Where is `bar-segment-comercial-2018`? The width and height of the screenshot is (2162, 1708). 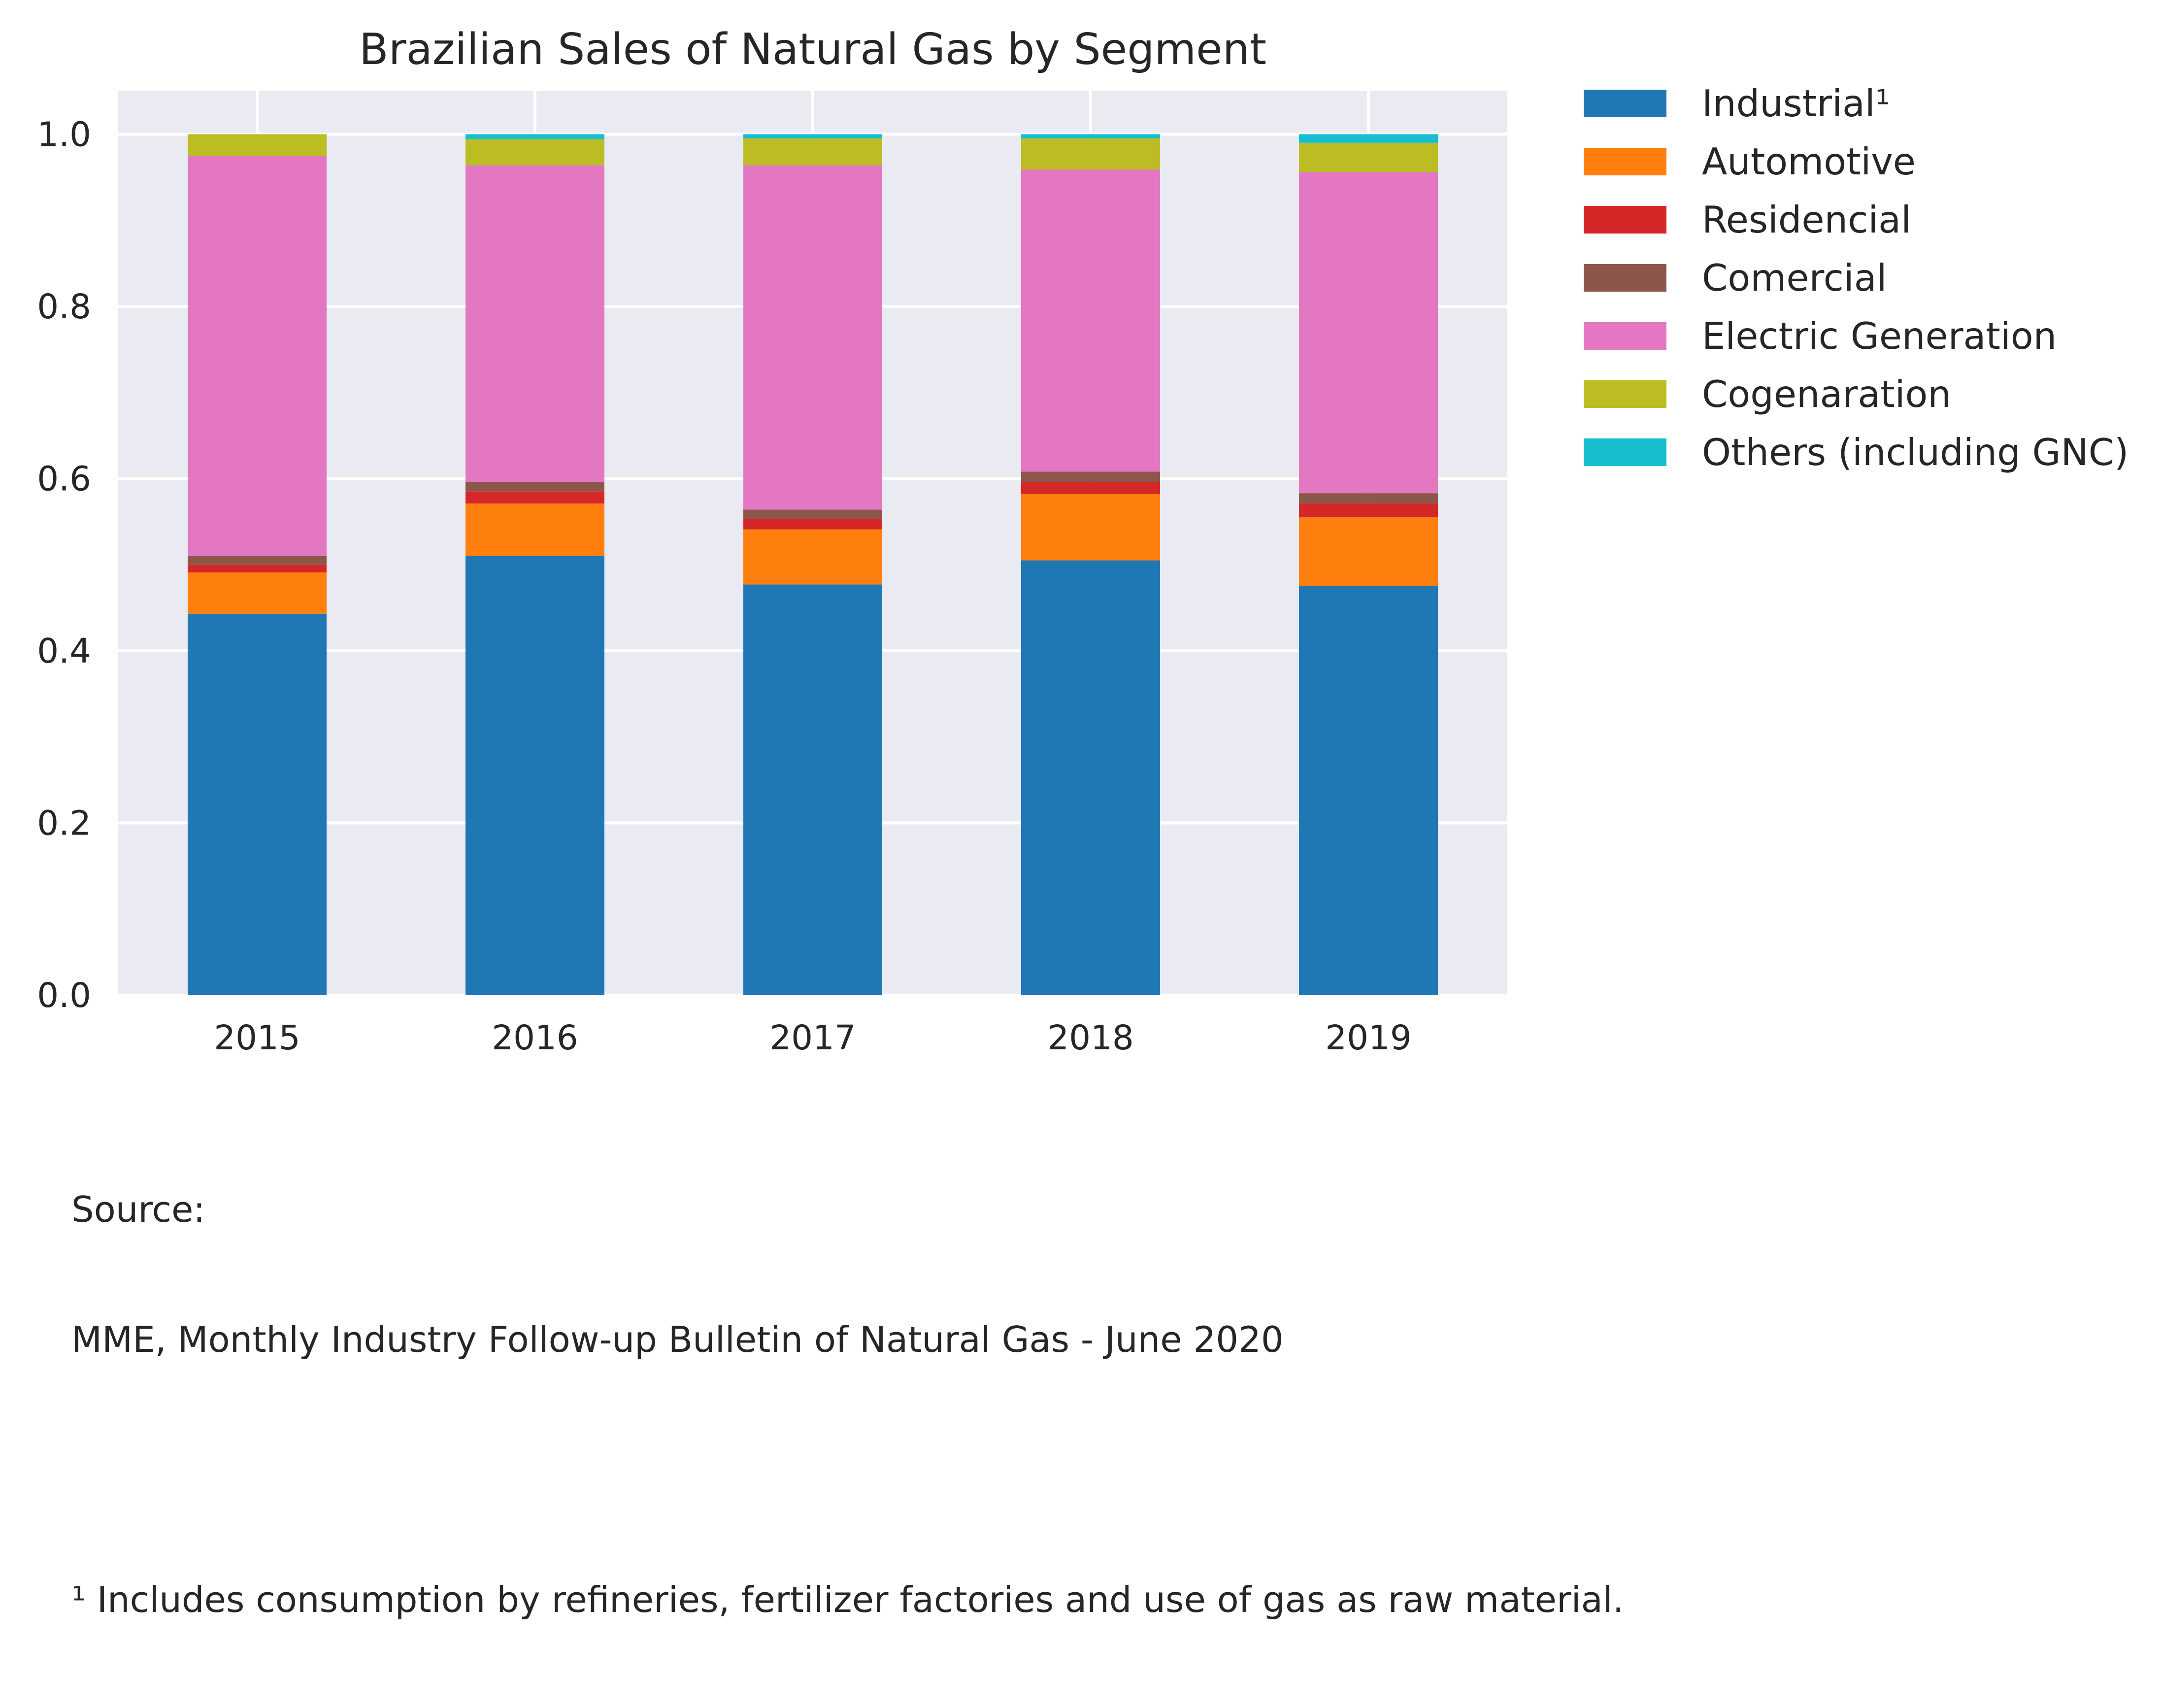
bar-segment-comercial-2018 is located at coordinates (1090, 477).